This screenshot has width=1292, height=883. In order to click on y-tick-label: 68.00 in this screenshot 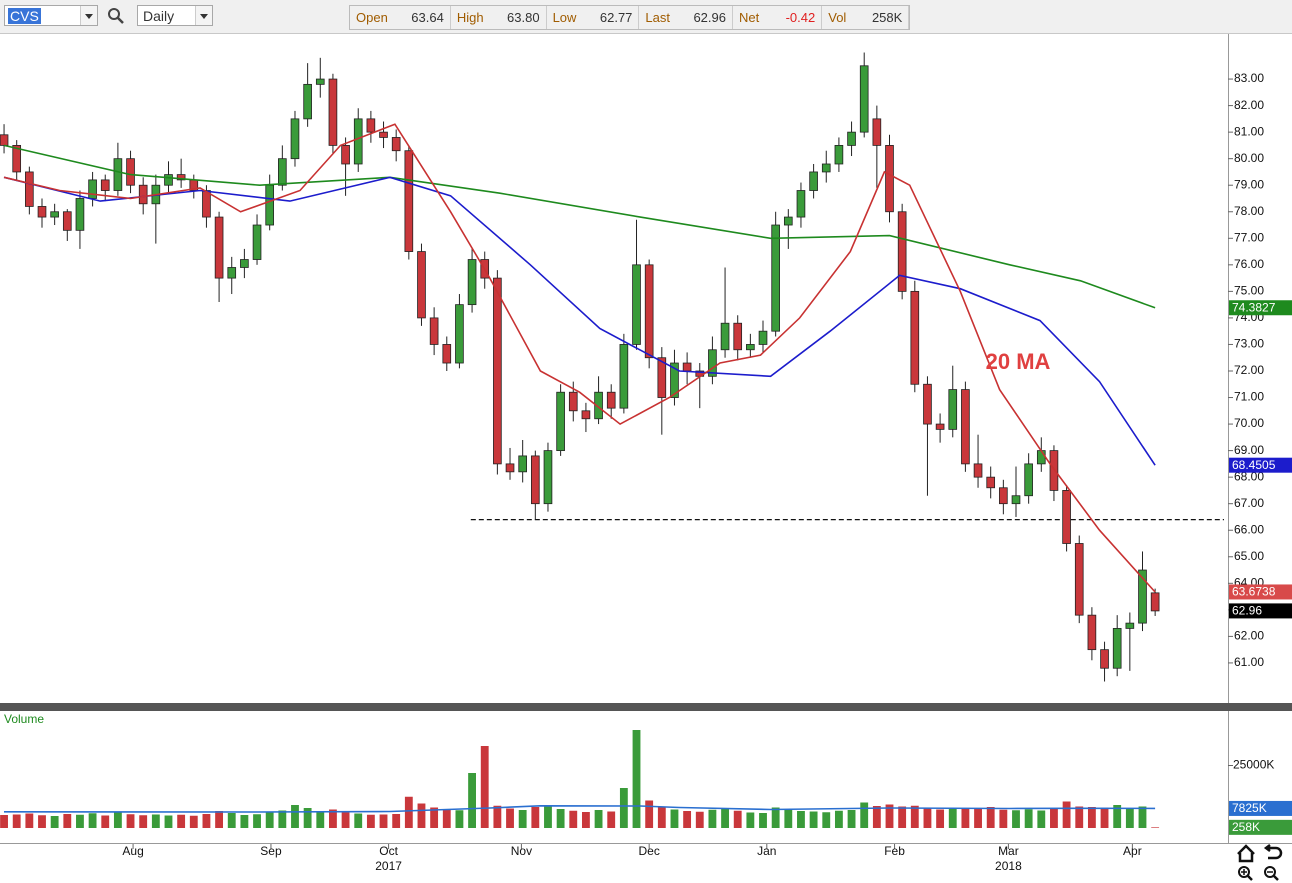, I will do `click(1249, 476)`.